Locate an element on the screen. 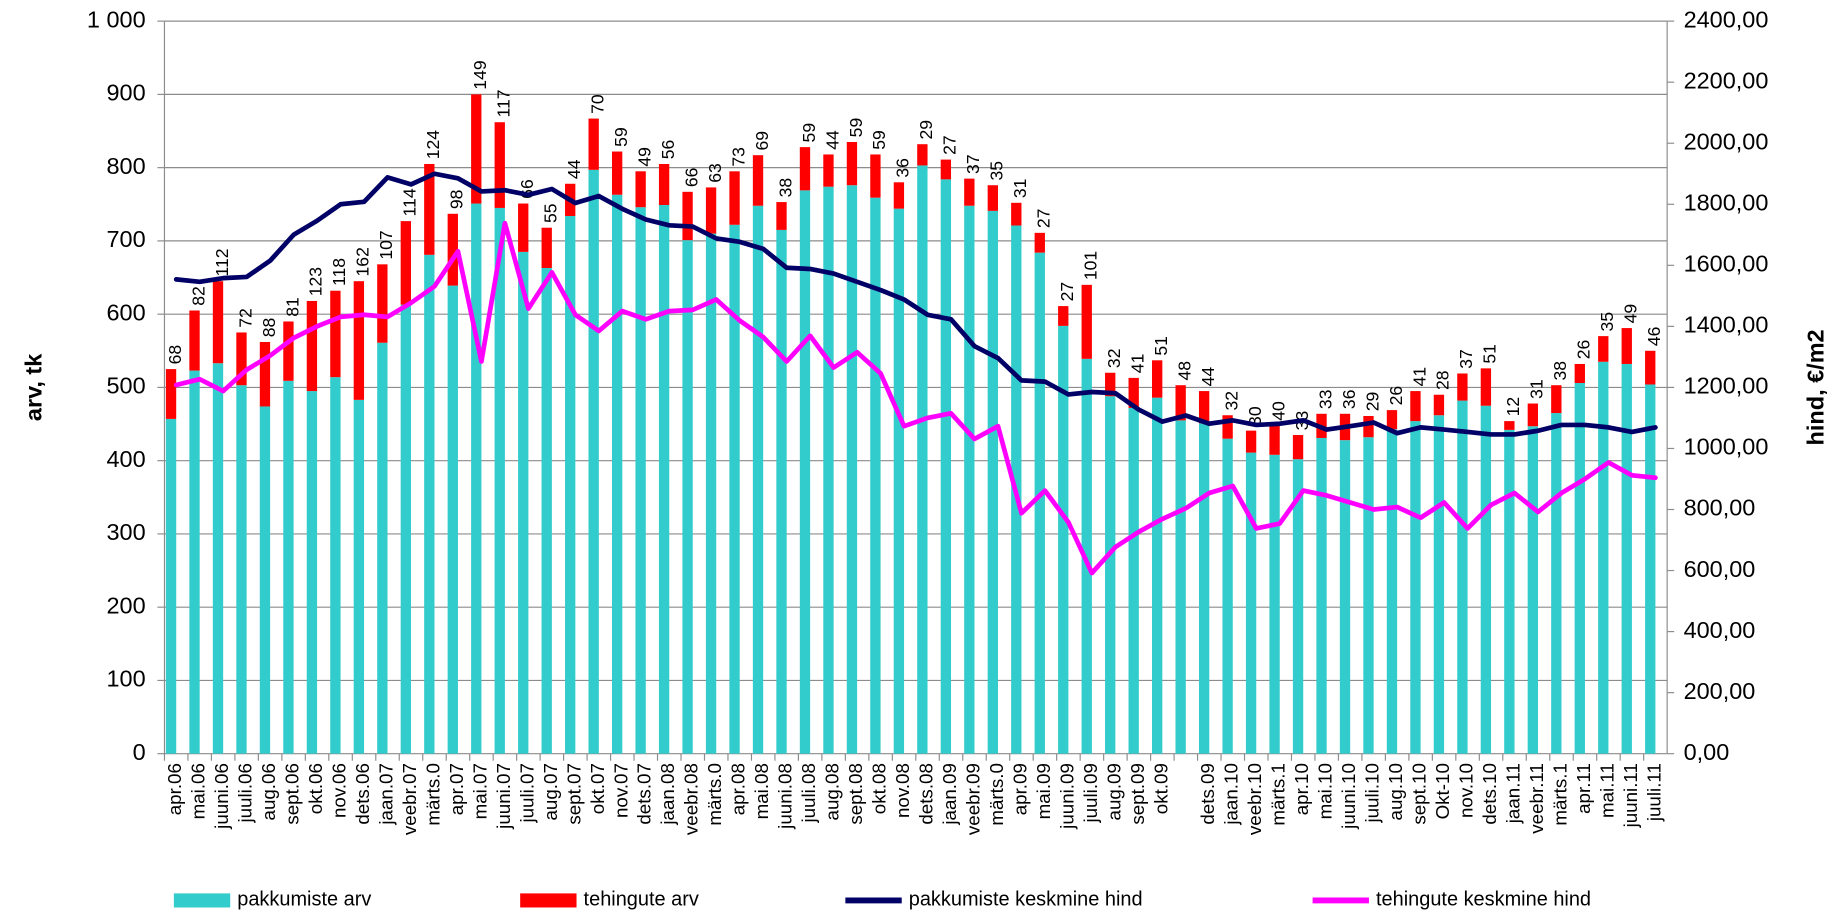  data-label: 37 is located at coordinates (1466, 359).